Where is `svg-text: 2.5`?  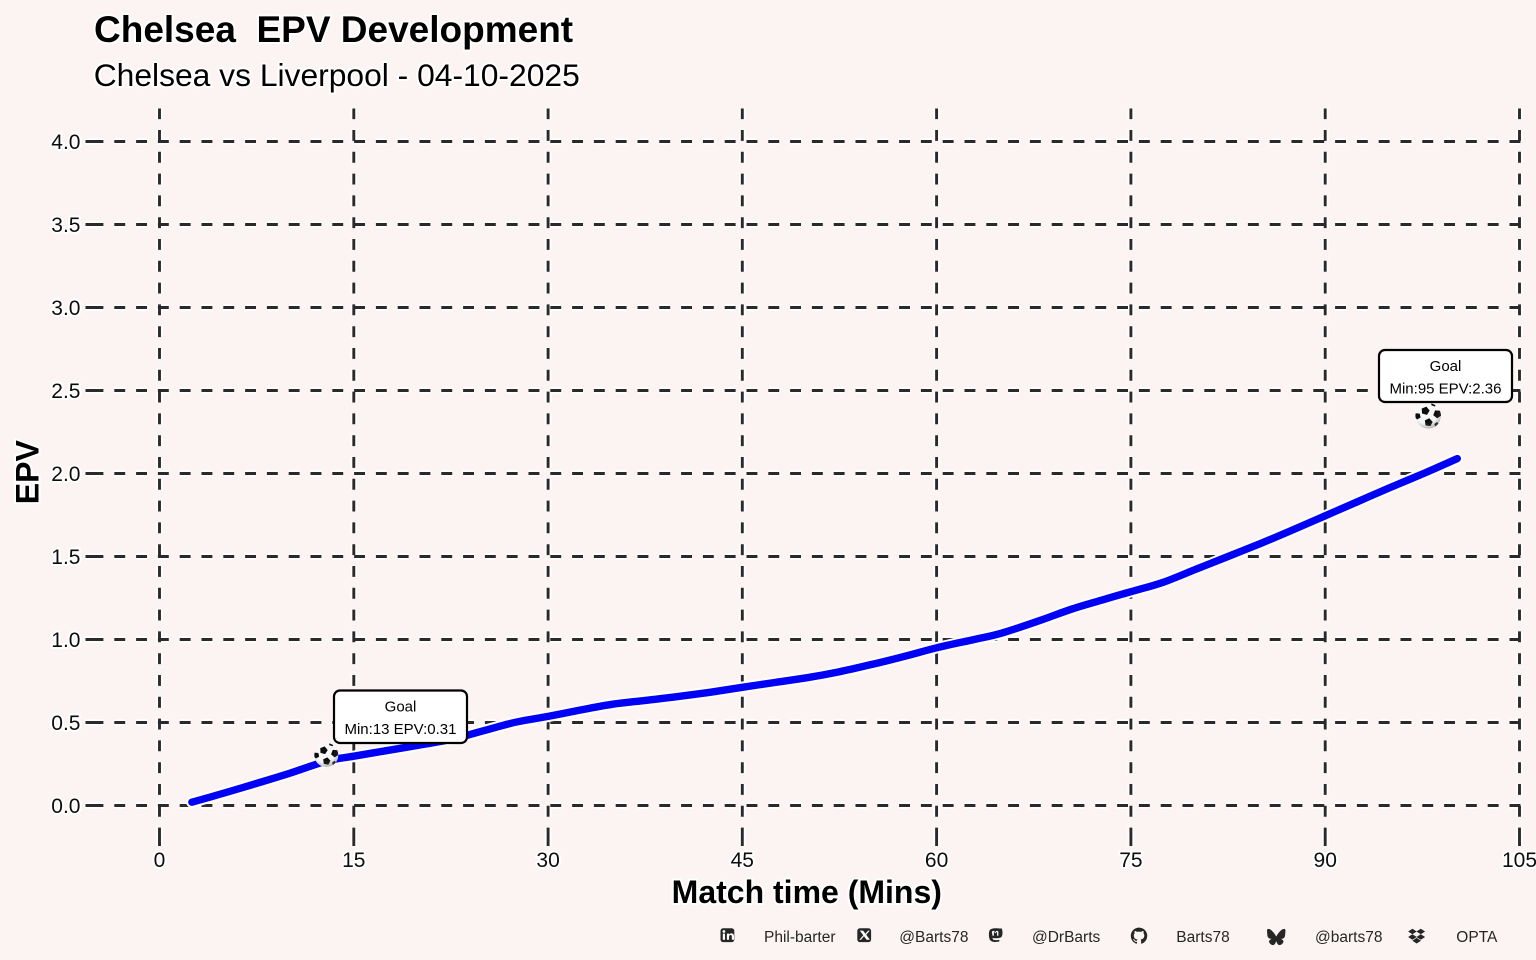 svg-text: 2.5 is located at coordinates (65, 391).